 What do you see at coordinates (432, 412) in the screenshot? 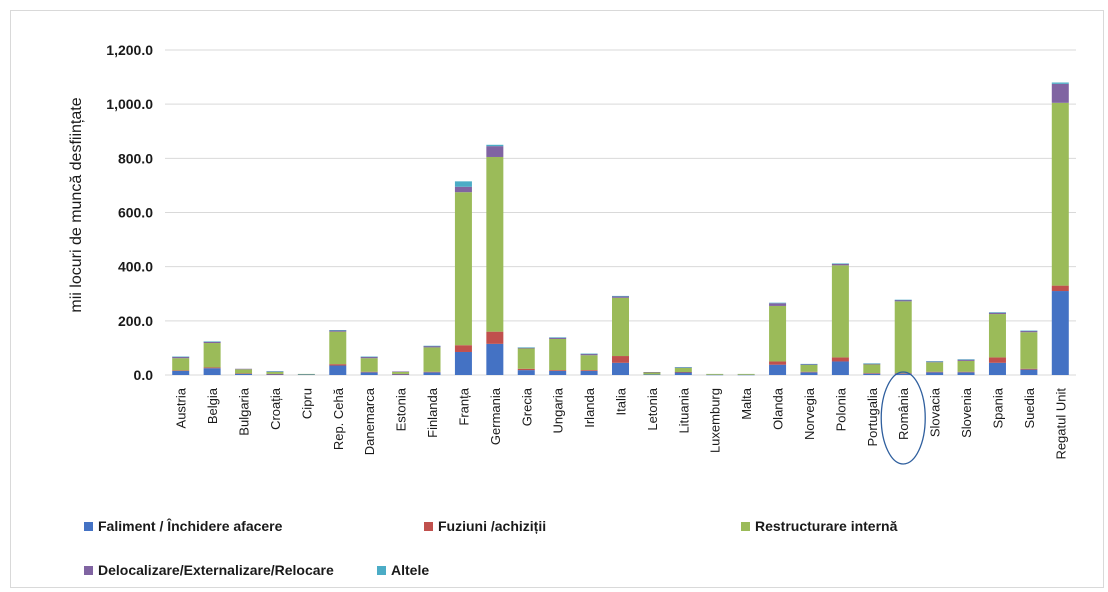
I see `x-tick-label: Finlanda` at bounding box center [432, 412].